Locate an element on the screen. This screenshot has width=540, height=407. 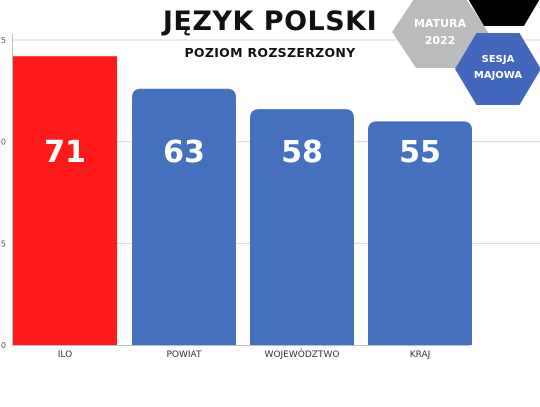
matura-hexagon is located at coordinates (440, 34).